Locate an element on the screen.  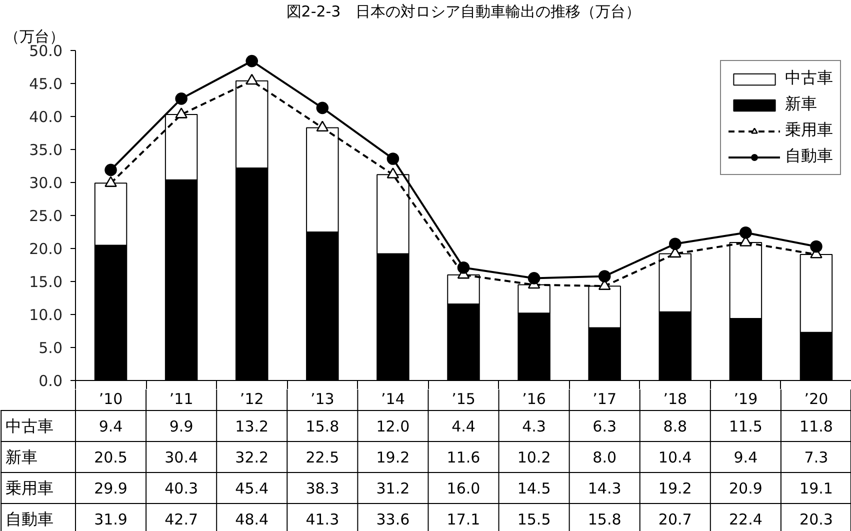
data-label: 11.6 is located at coordinates (463, 457).